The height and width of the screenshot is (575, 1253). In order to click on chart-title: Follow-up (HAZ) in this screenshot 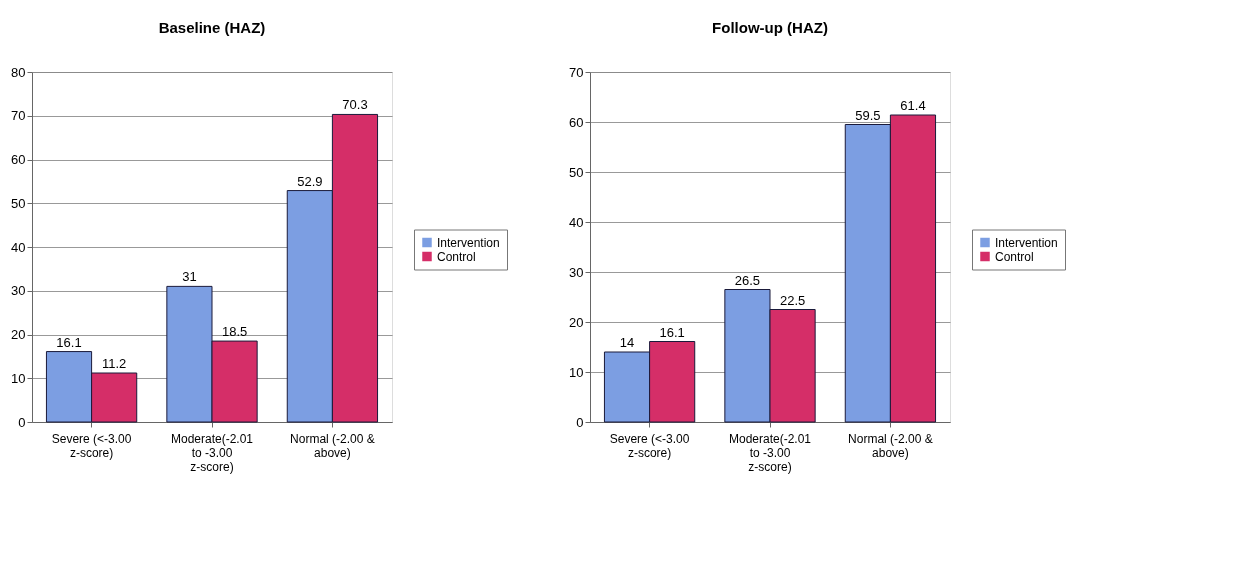, I will do `click(770, 27)`.